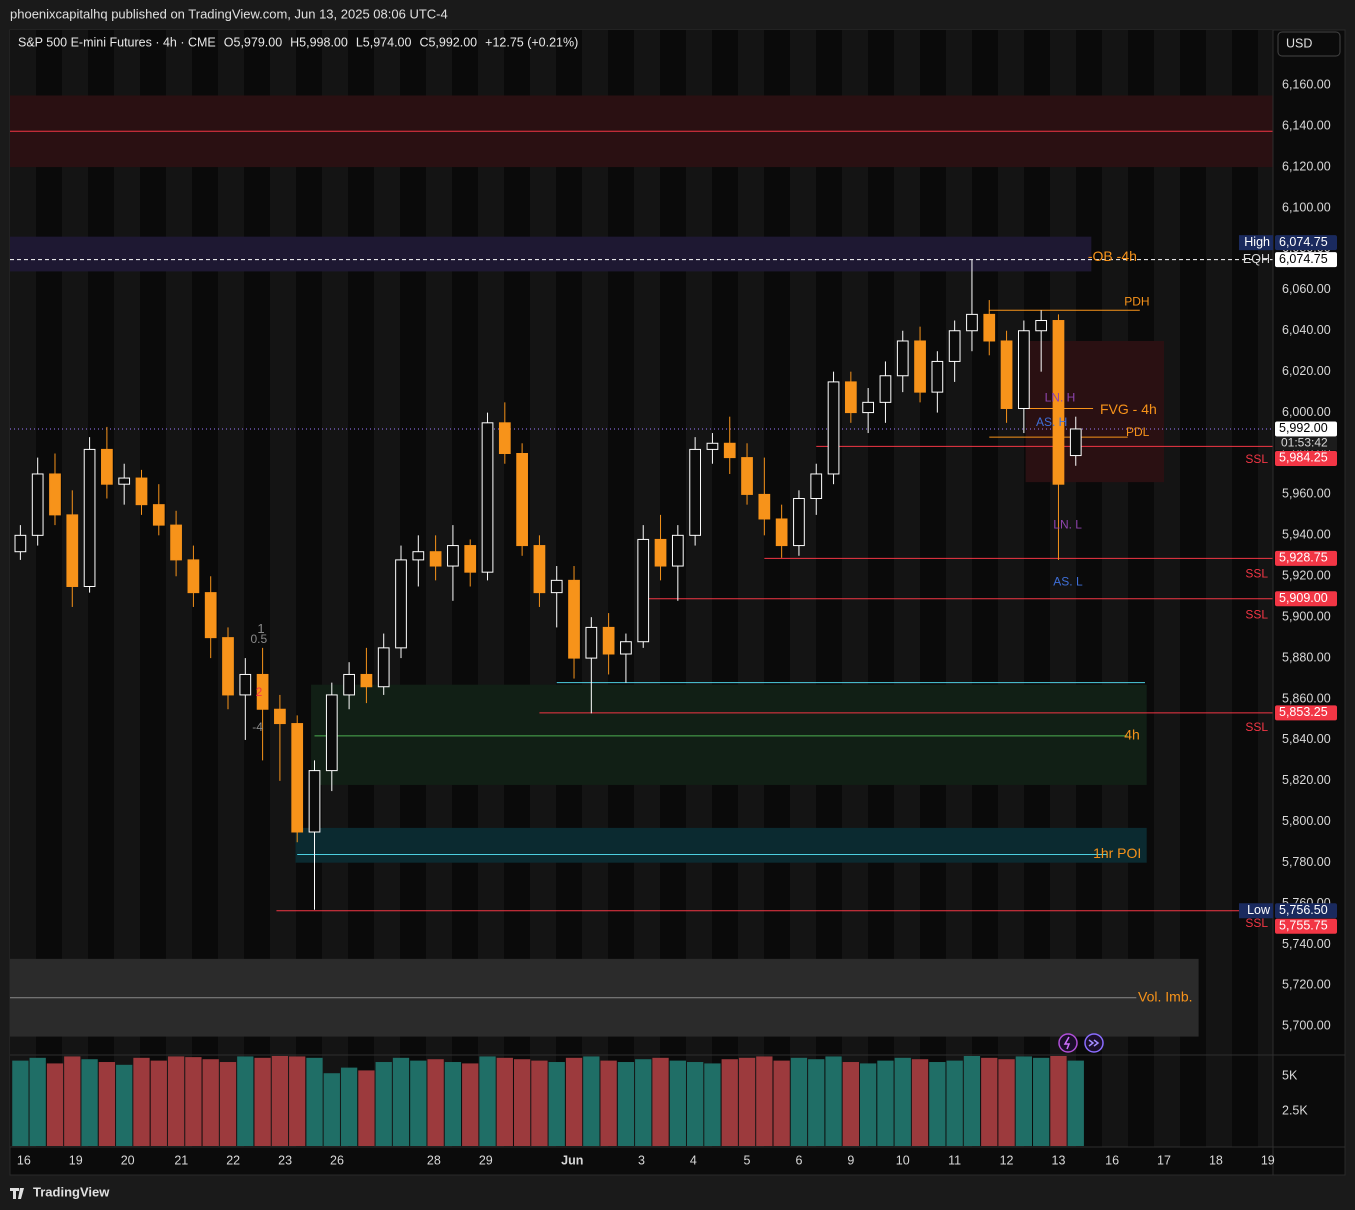  I want to click on price-tag-label: 5,853.25, so click(1303, 712).